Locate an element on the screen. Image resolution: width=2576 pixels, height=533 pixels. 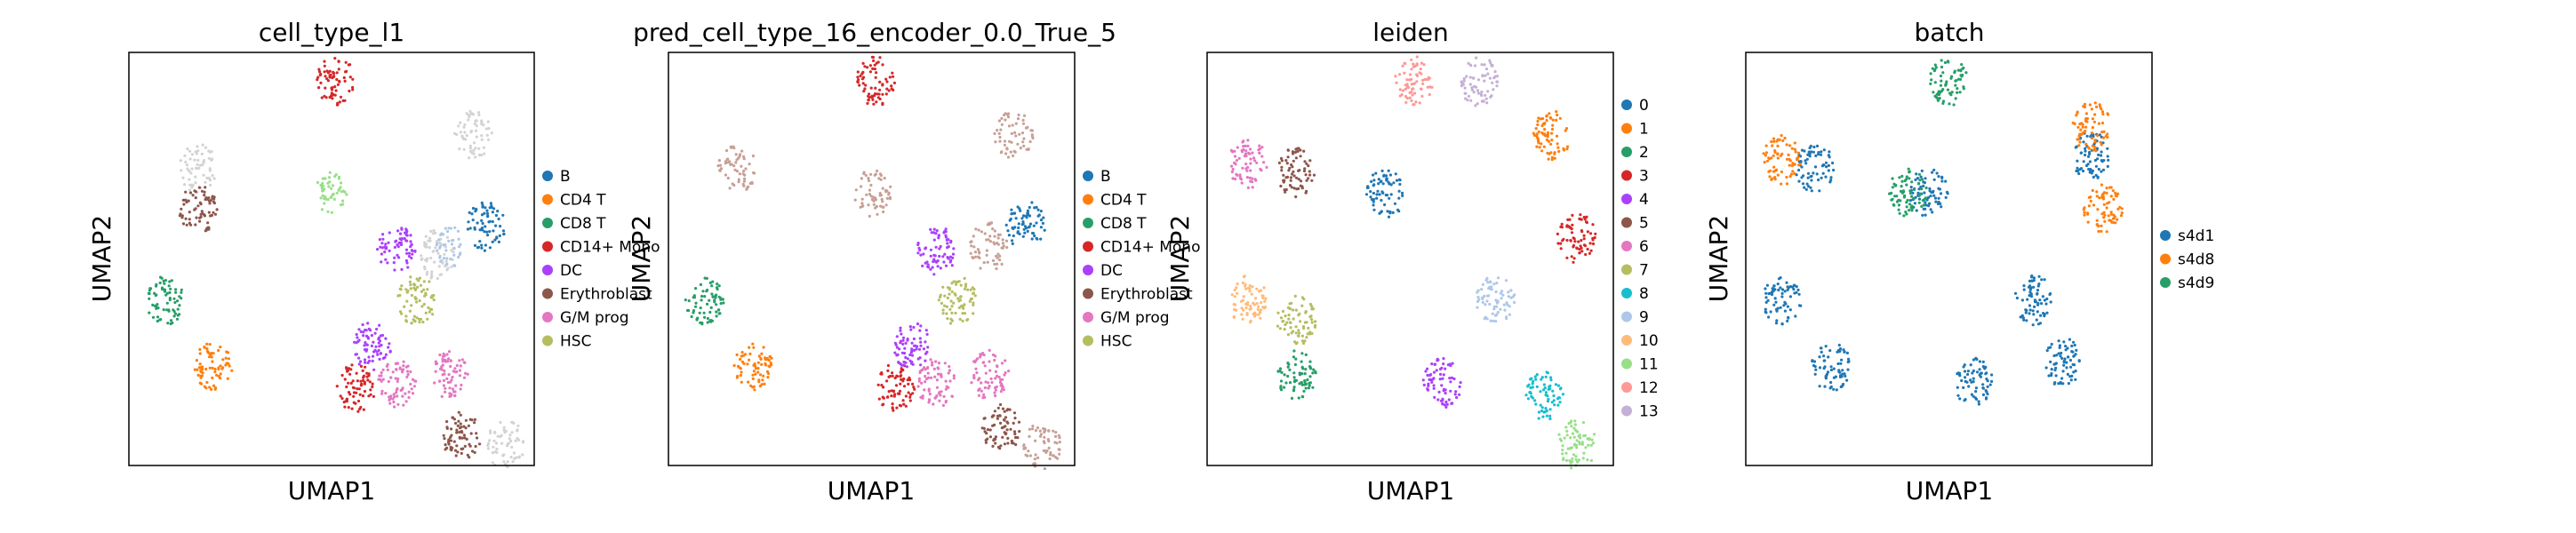
light-blue-point is located at coordinates (436, 245).